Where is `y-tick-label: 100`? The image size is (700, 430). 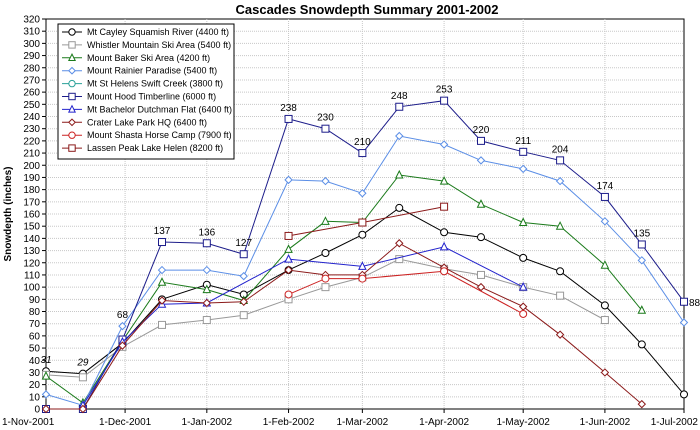 y-tick-label: 100 is located at coordinates (31, 288).